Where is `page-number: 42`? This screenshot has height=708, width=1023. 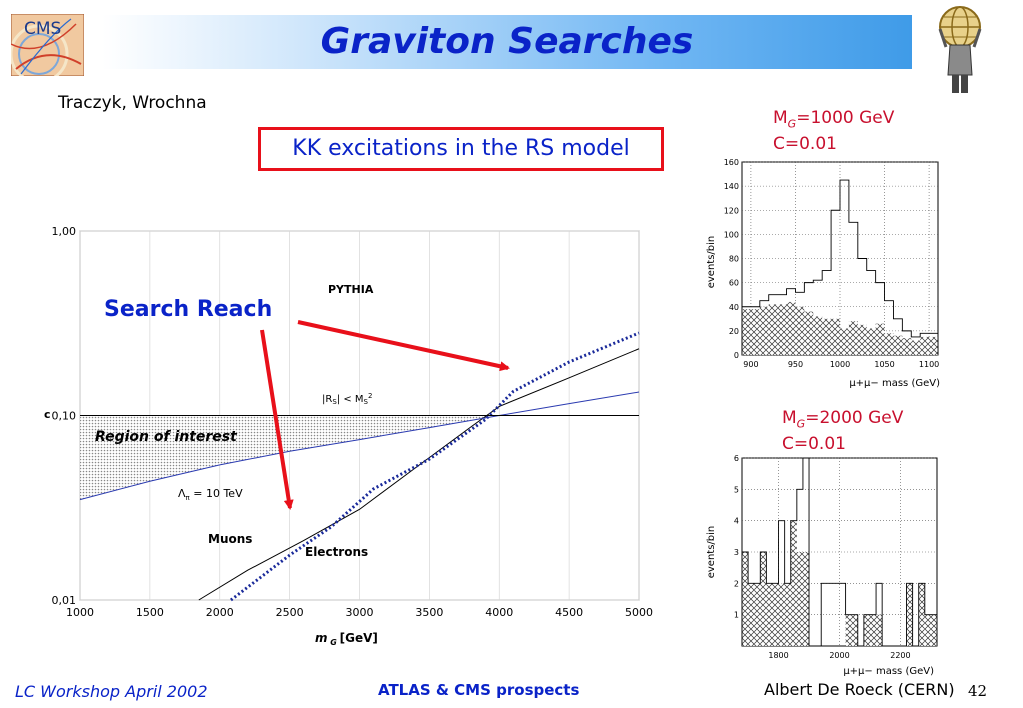 page-number: 42 is located at coordinates (978, 691).